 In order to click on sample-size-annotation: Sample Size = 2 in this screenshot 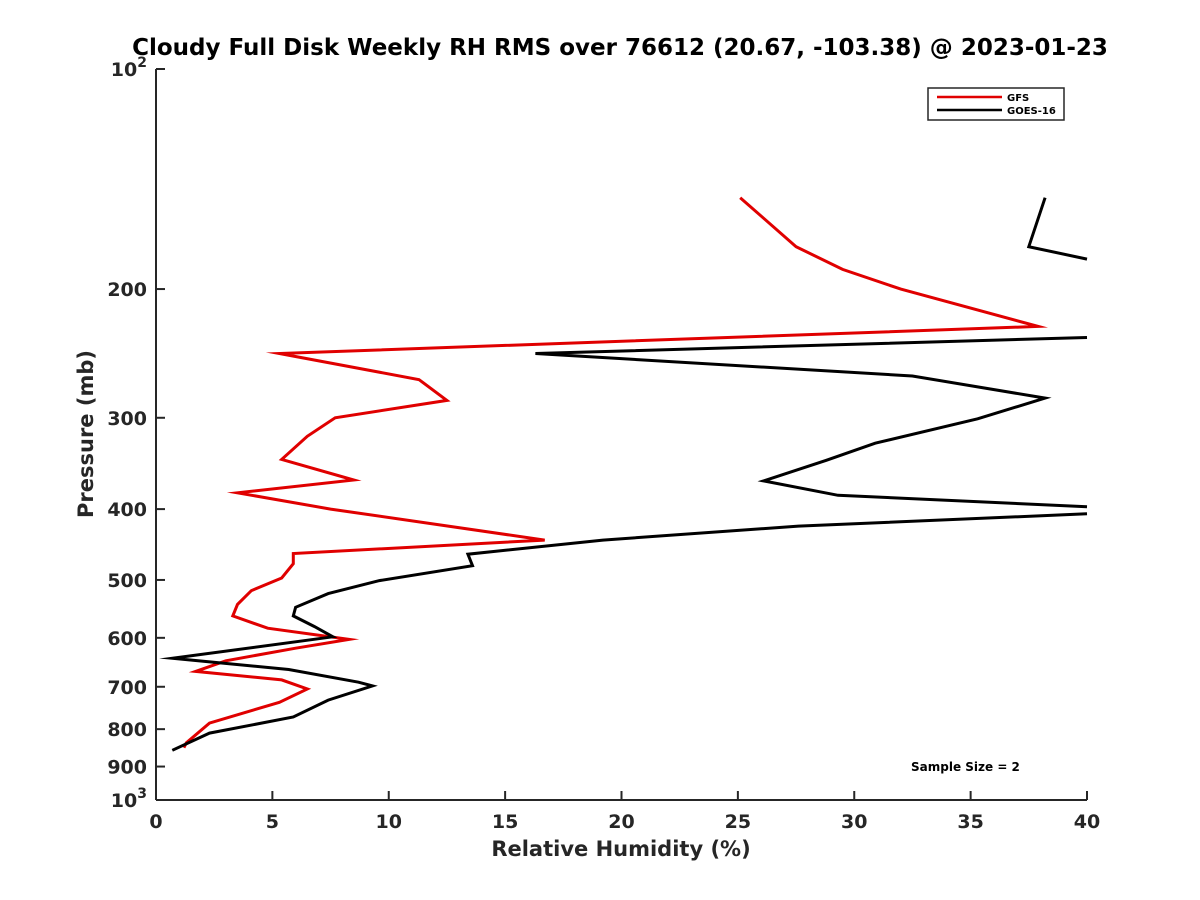, I will do `click(965, 767)`.